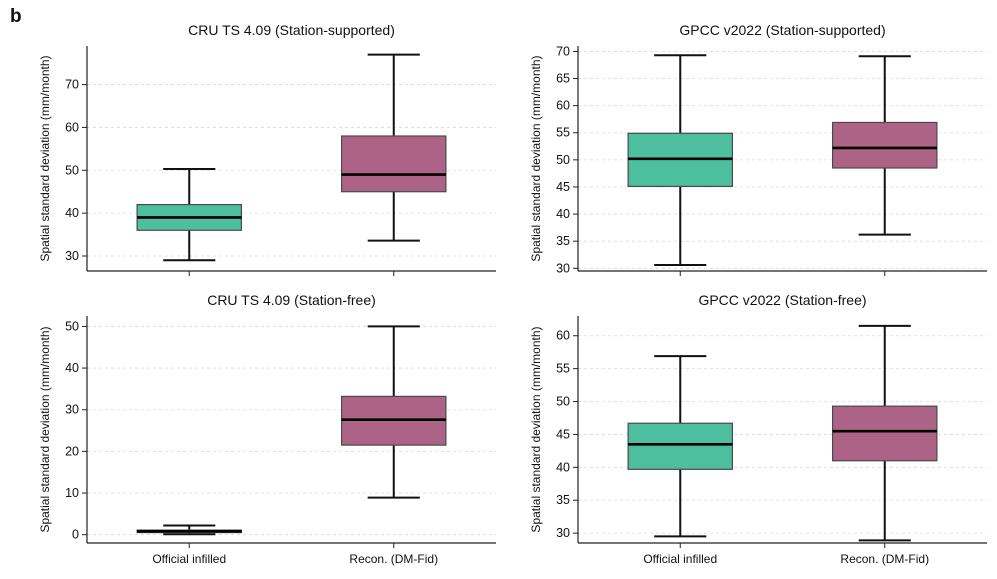 This screenshot has height=579, width=997. Describe the element at coordinates (72, 326) in the screenshot. I see `panel3-ytick-label-5: 50` at that location.